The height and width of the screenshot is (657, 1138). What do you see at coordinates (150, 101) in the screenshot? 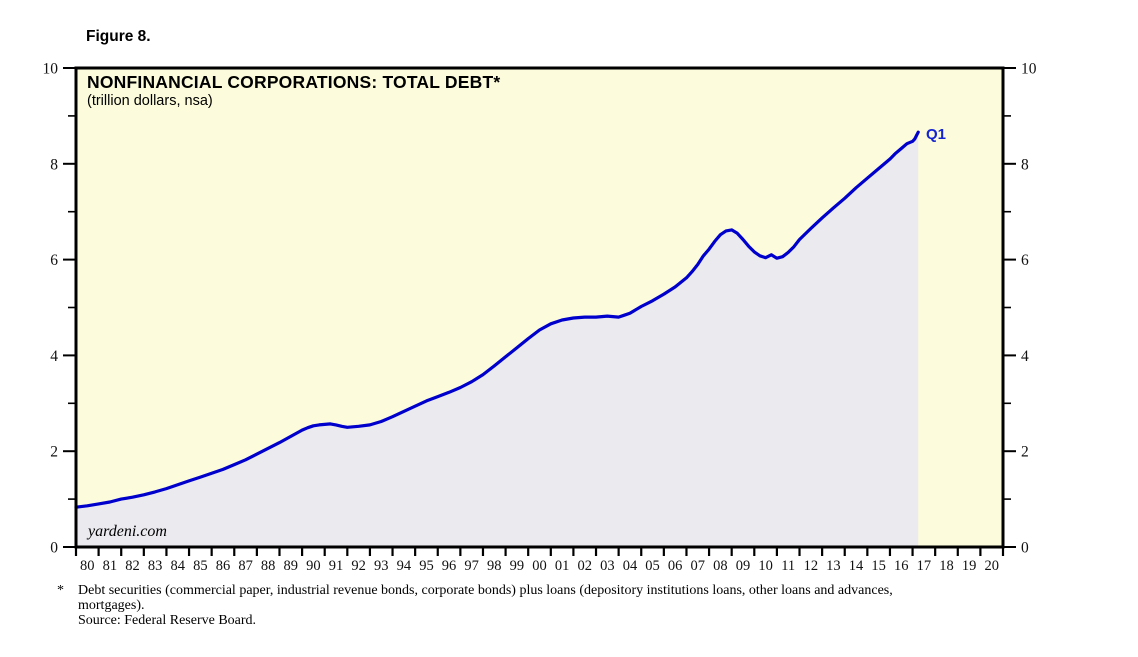
I see `chart-subtitle: (trillion dollars, nsa)` at bounding box center [150, 101].